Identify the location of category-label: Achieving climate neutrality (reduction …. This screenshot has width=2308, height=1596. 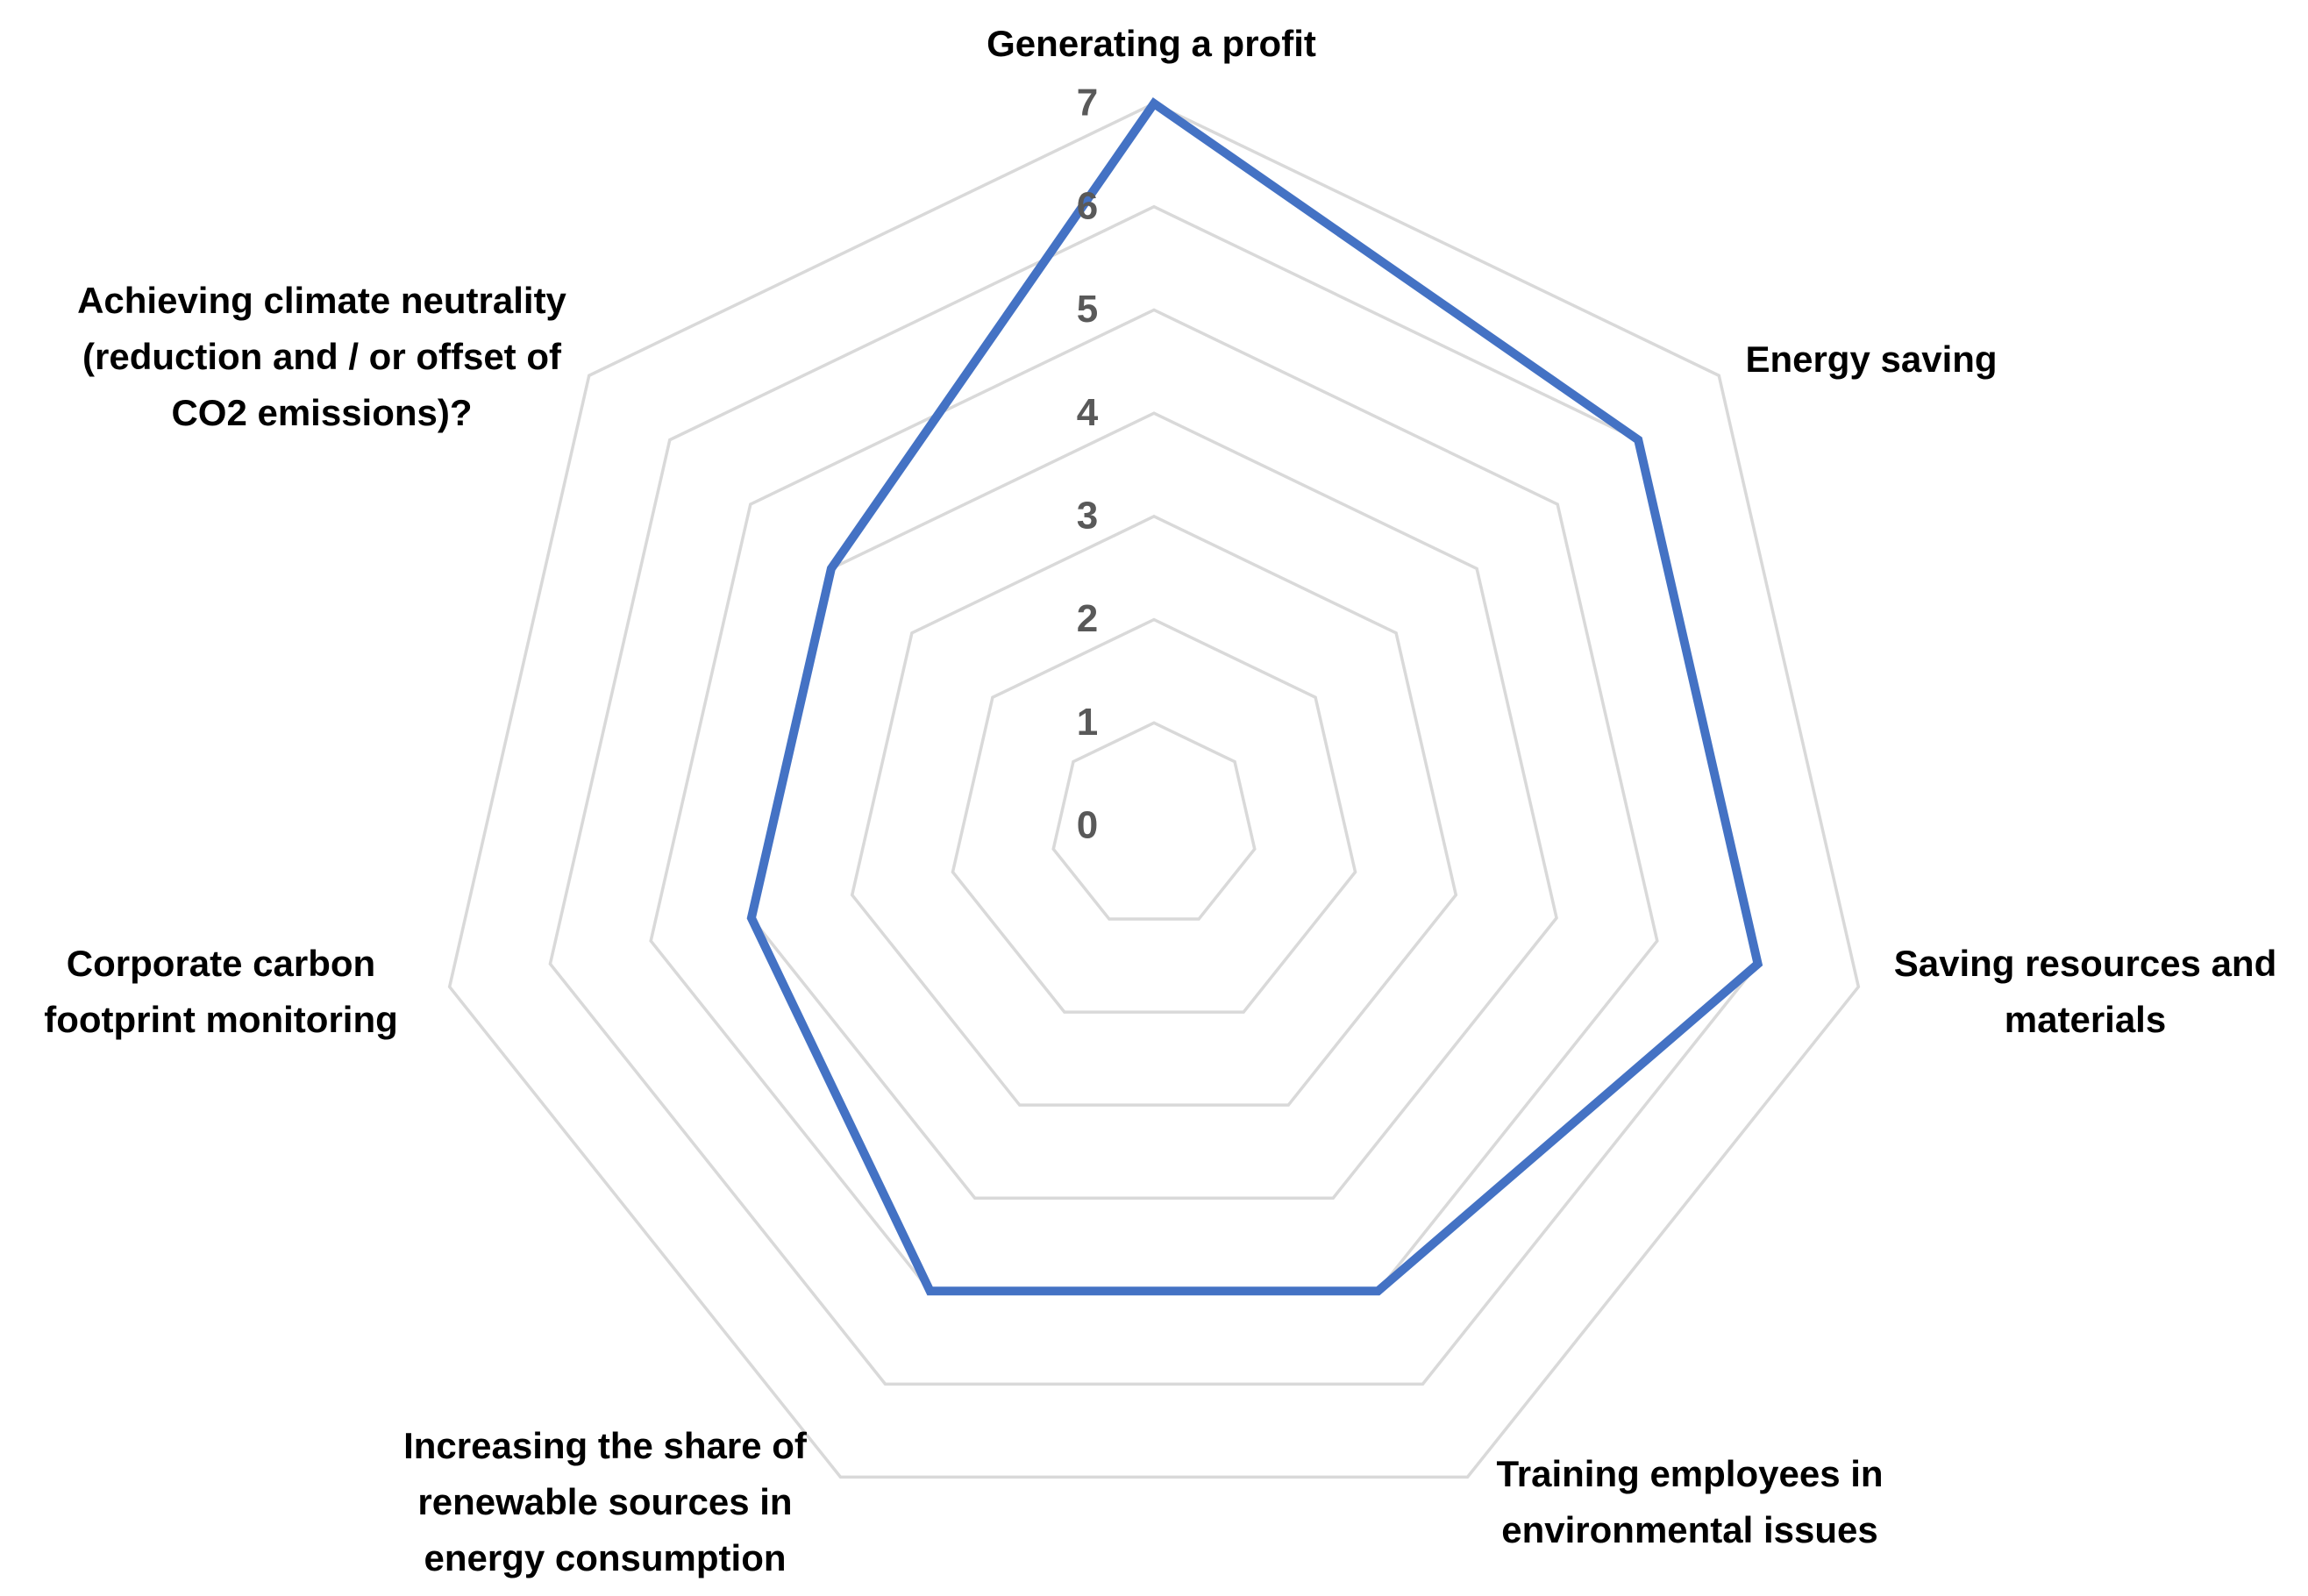
(321, 356).